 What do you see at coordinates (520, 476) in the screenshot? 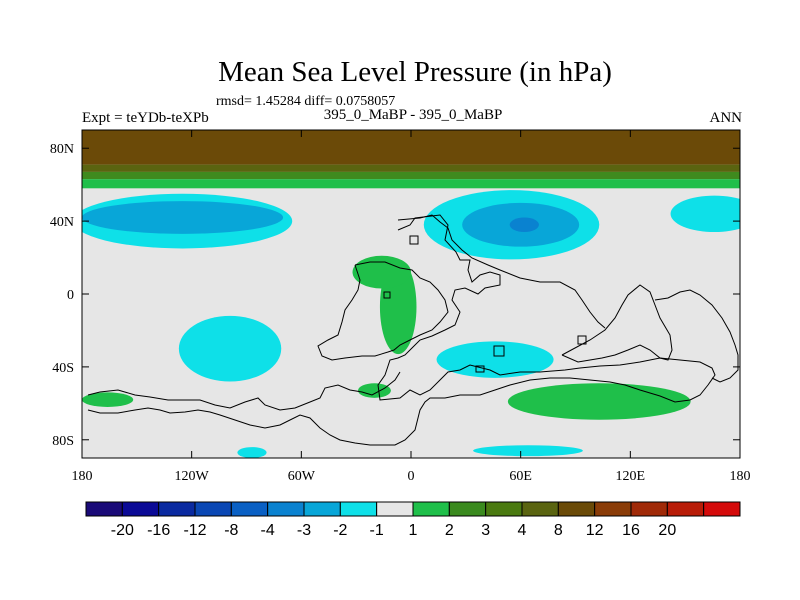
I see `x-tick-label-4: 60E` at bounding box center [520, 476].